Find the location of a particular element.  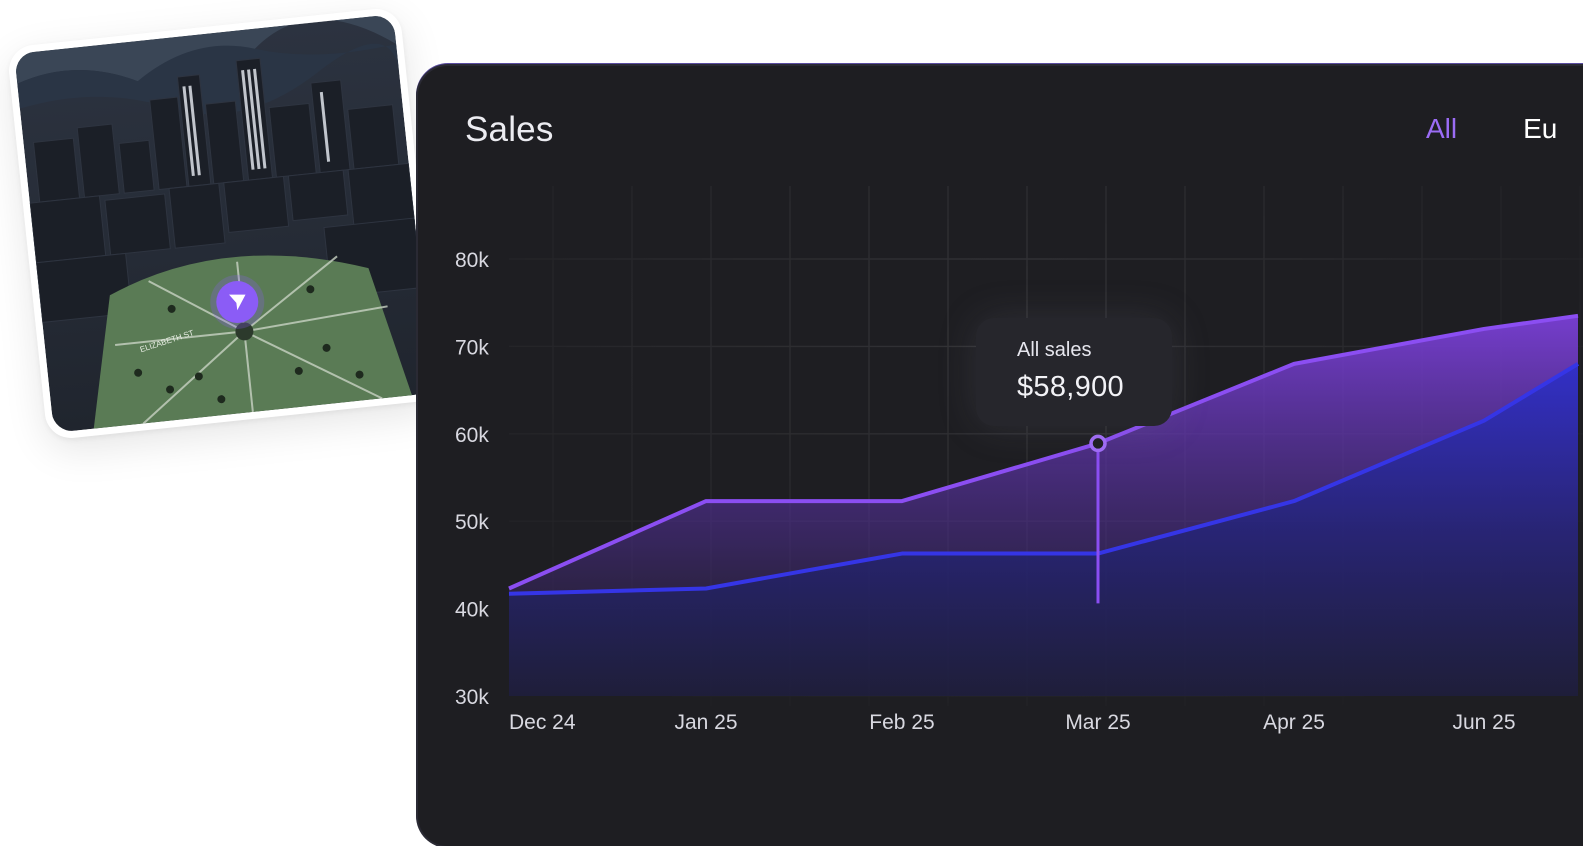

y-tick-label: 30k is located at coordinates (472, 697).